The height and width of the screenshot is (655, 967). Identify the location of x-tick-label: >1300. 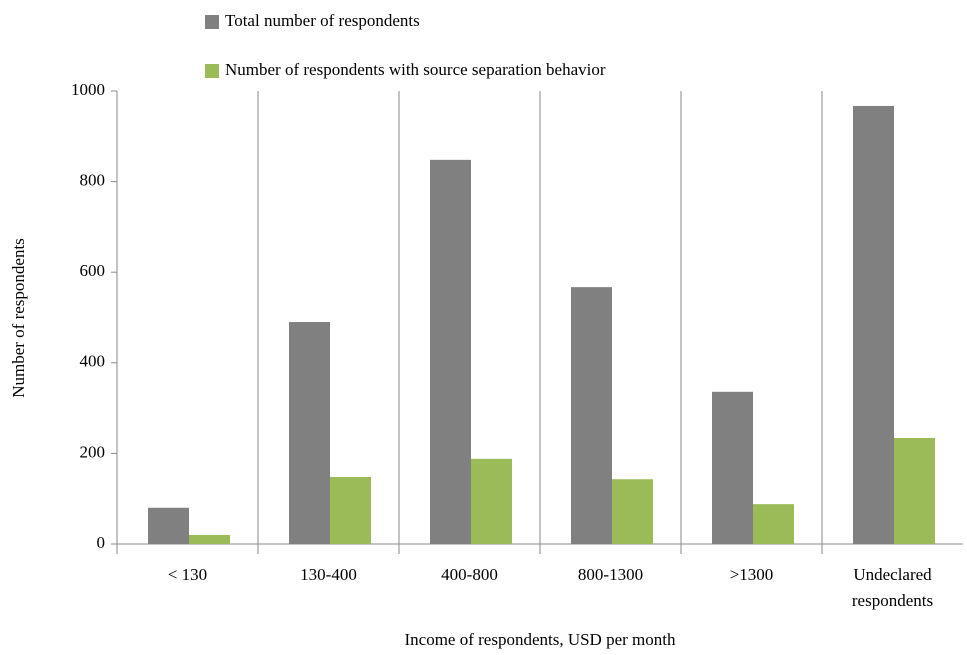
(751, 574).